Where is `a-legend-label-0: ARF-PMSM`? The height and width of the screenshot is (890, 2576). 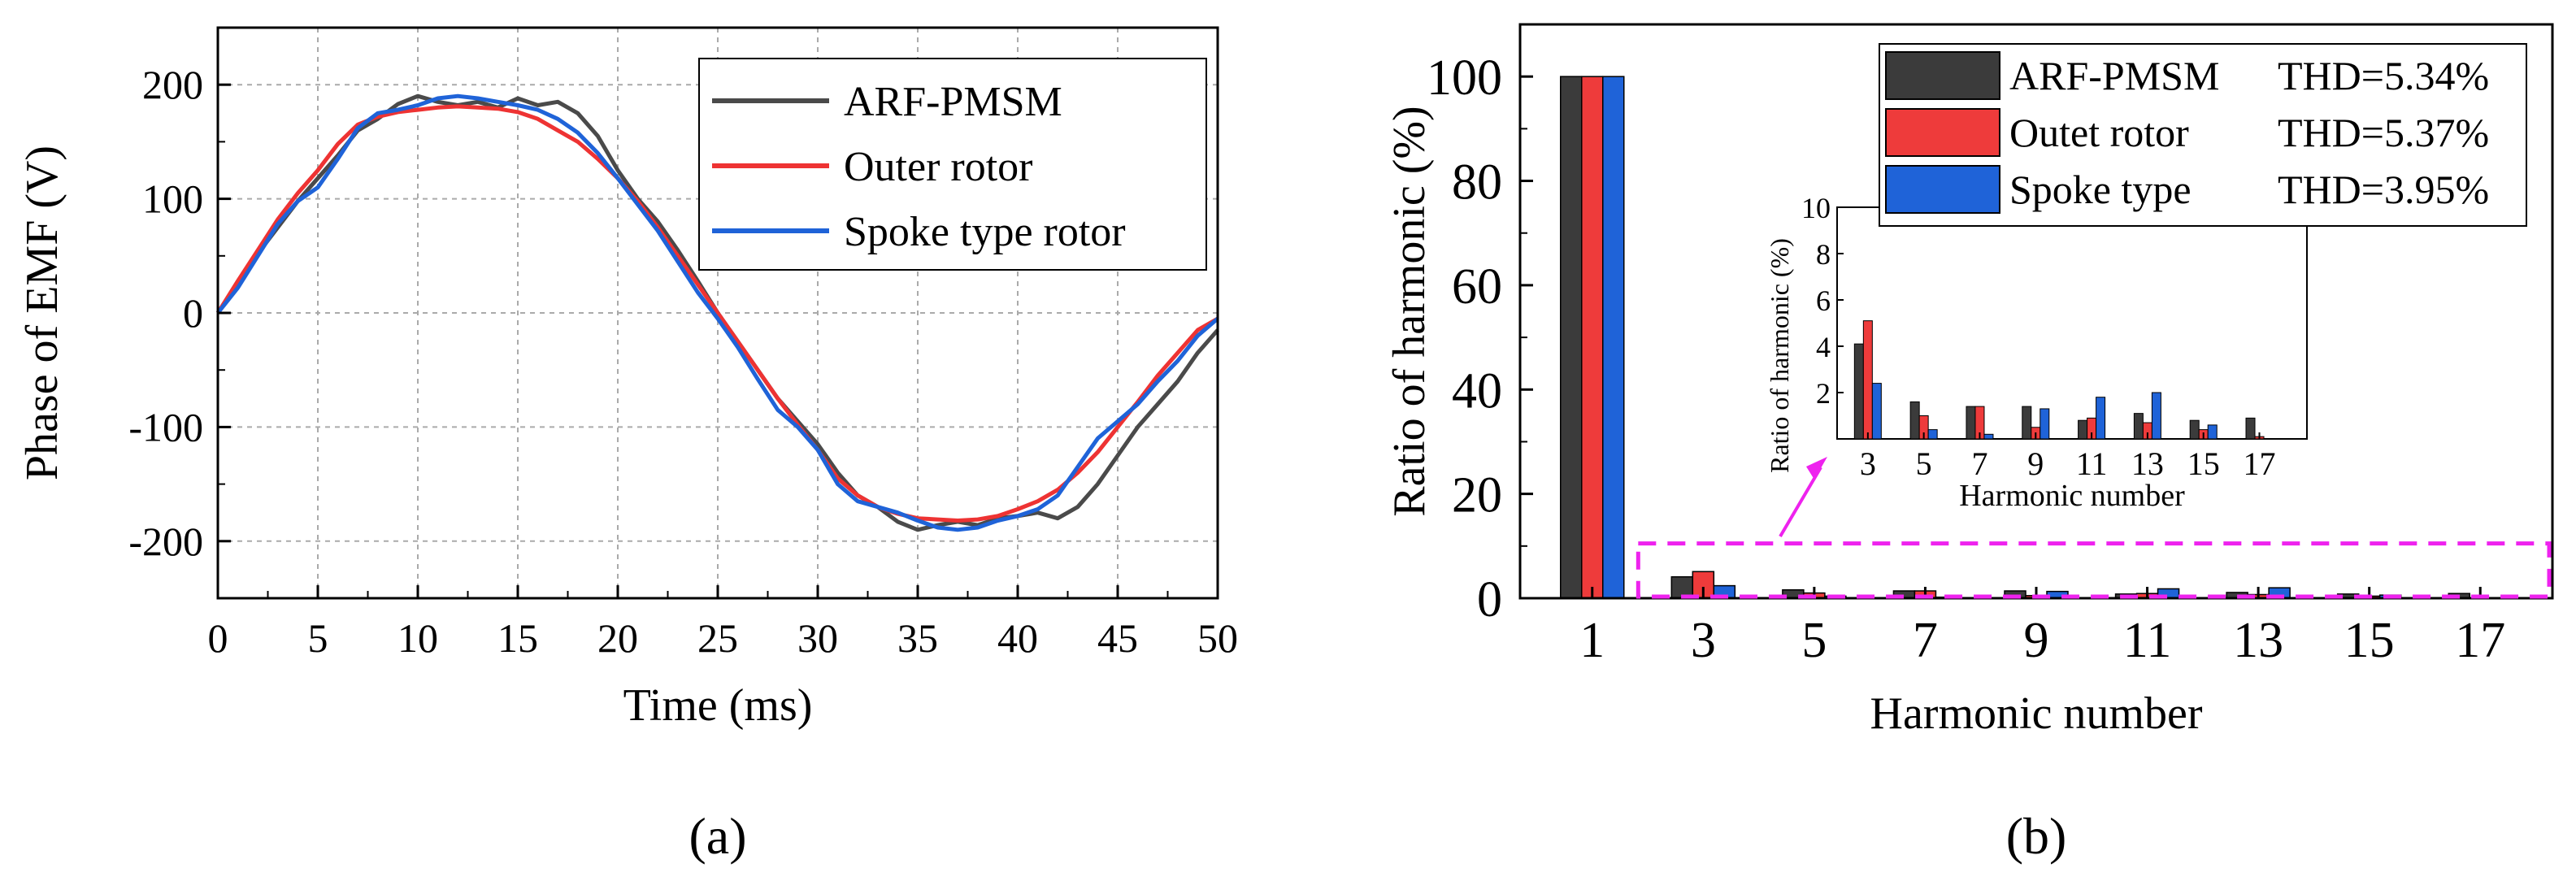 a-legend-label-0: ARF-PMSM is located at coordinates (953, 102).